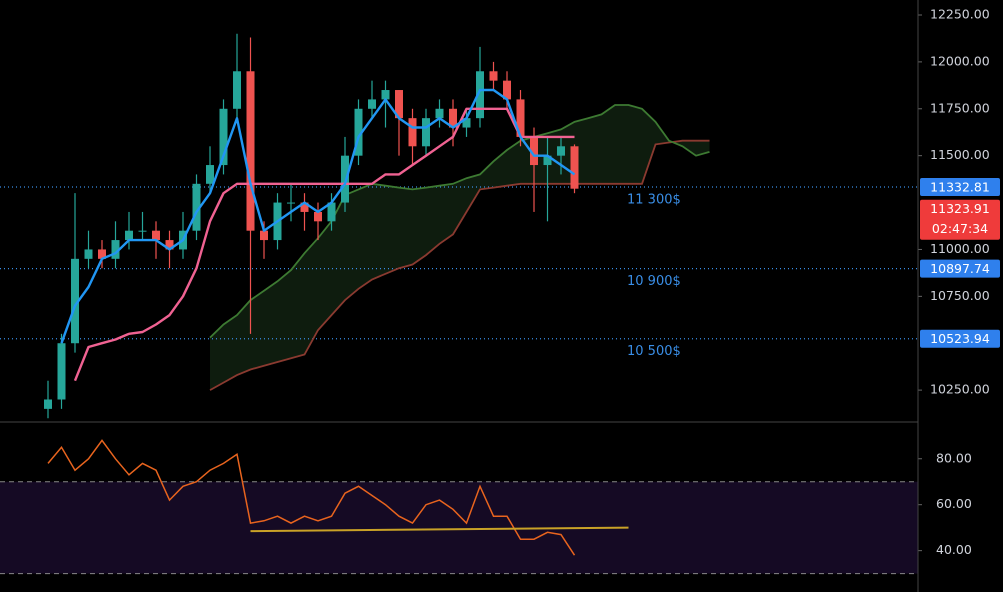  Describe the element at coordinates (954, 503) in the screenshot. I see `y-tick-label: 60.00` at that location.